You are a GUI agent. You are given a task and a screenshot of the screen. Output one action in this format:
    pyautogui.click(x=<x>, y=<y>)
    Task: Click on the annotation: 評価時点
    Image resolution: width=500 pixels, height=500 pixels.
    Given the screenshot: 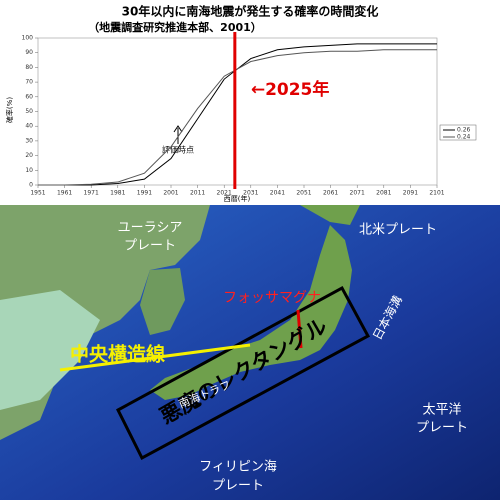 What is the action you would take?
    pyautogui.click(x=178, y=150)
    